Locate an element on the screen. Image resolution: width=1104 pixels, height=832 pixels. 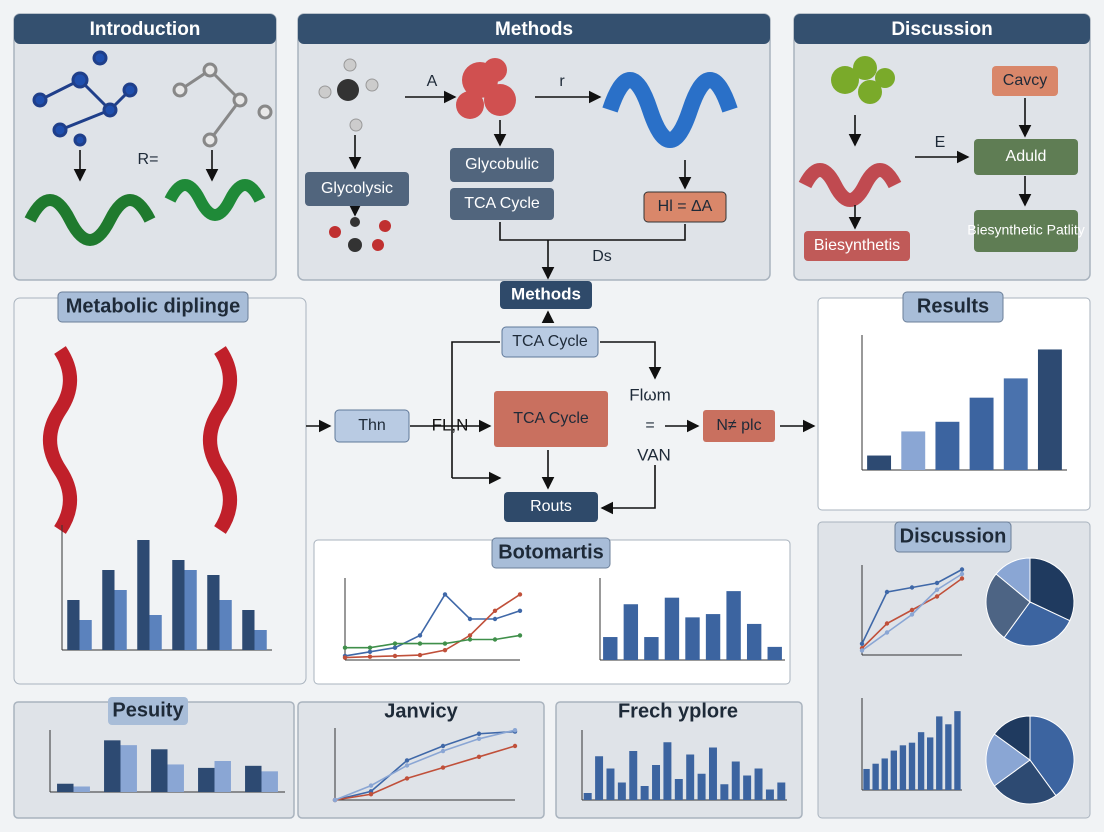
box-label: Glycolysic is located at coordinates (357, 188).